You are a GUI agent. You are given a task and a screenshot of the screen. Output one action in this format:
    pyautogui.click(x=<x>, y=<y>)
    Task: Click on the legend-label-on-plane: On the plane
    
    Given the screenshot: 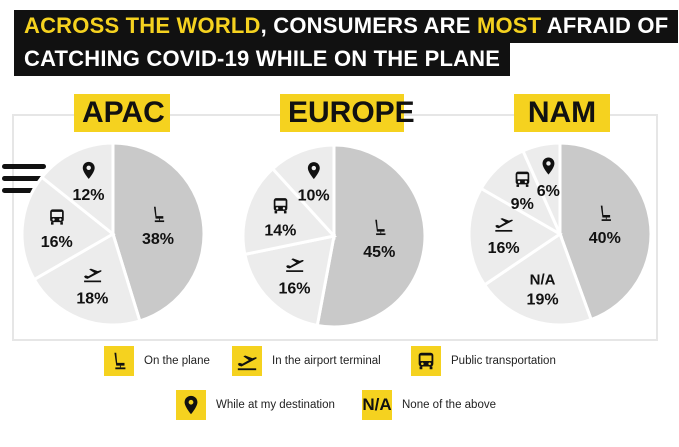 What is the action you would take?
    pyautogui.click(x=177, y=361)
    